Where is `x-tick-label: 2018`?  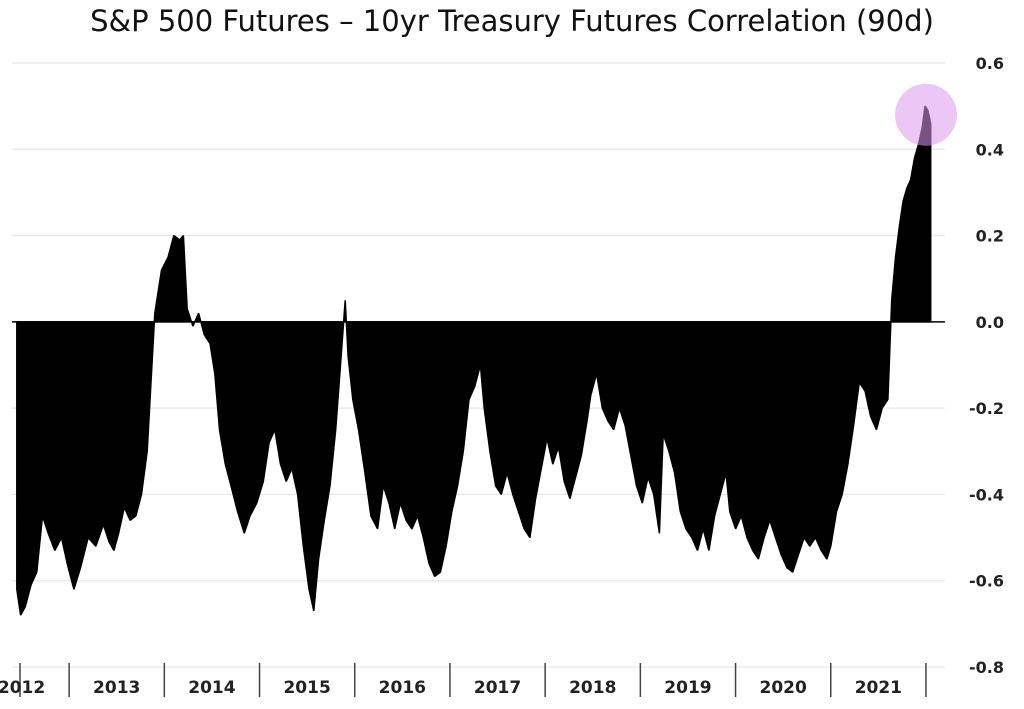 x-tick-label: 2018 is located at coordinates (592, 688).